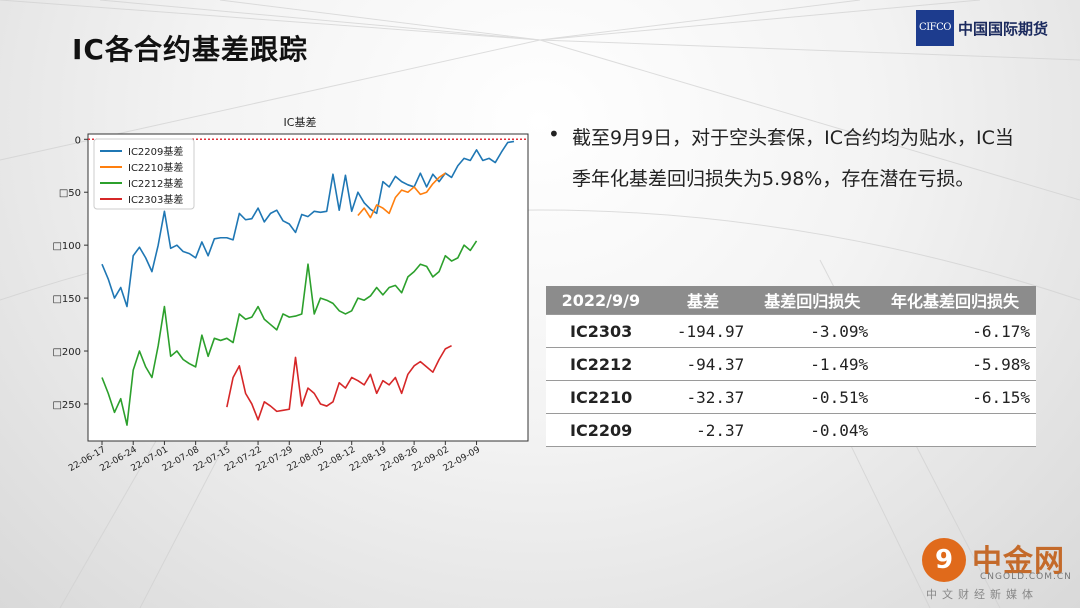 The height and width of the screenshot is (608, 1080). What do you see at coordinates (703, 364) in the screenshot?
I see `basis-value: -94.37` at bounding box center [703, 364].